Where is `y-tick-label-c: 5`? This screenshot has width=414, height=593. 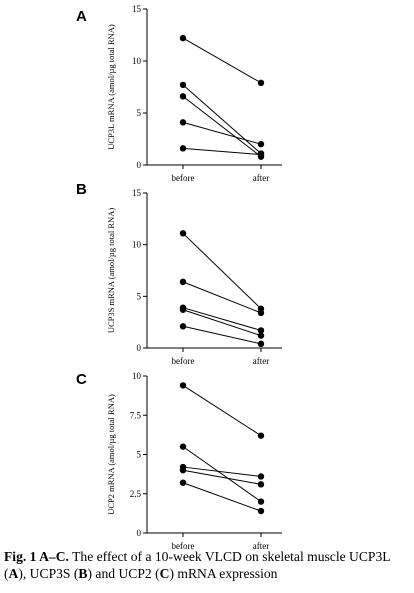
y-tick-label-c: 5 is located at coordinates (139, 455).